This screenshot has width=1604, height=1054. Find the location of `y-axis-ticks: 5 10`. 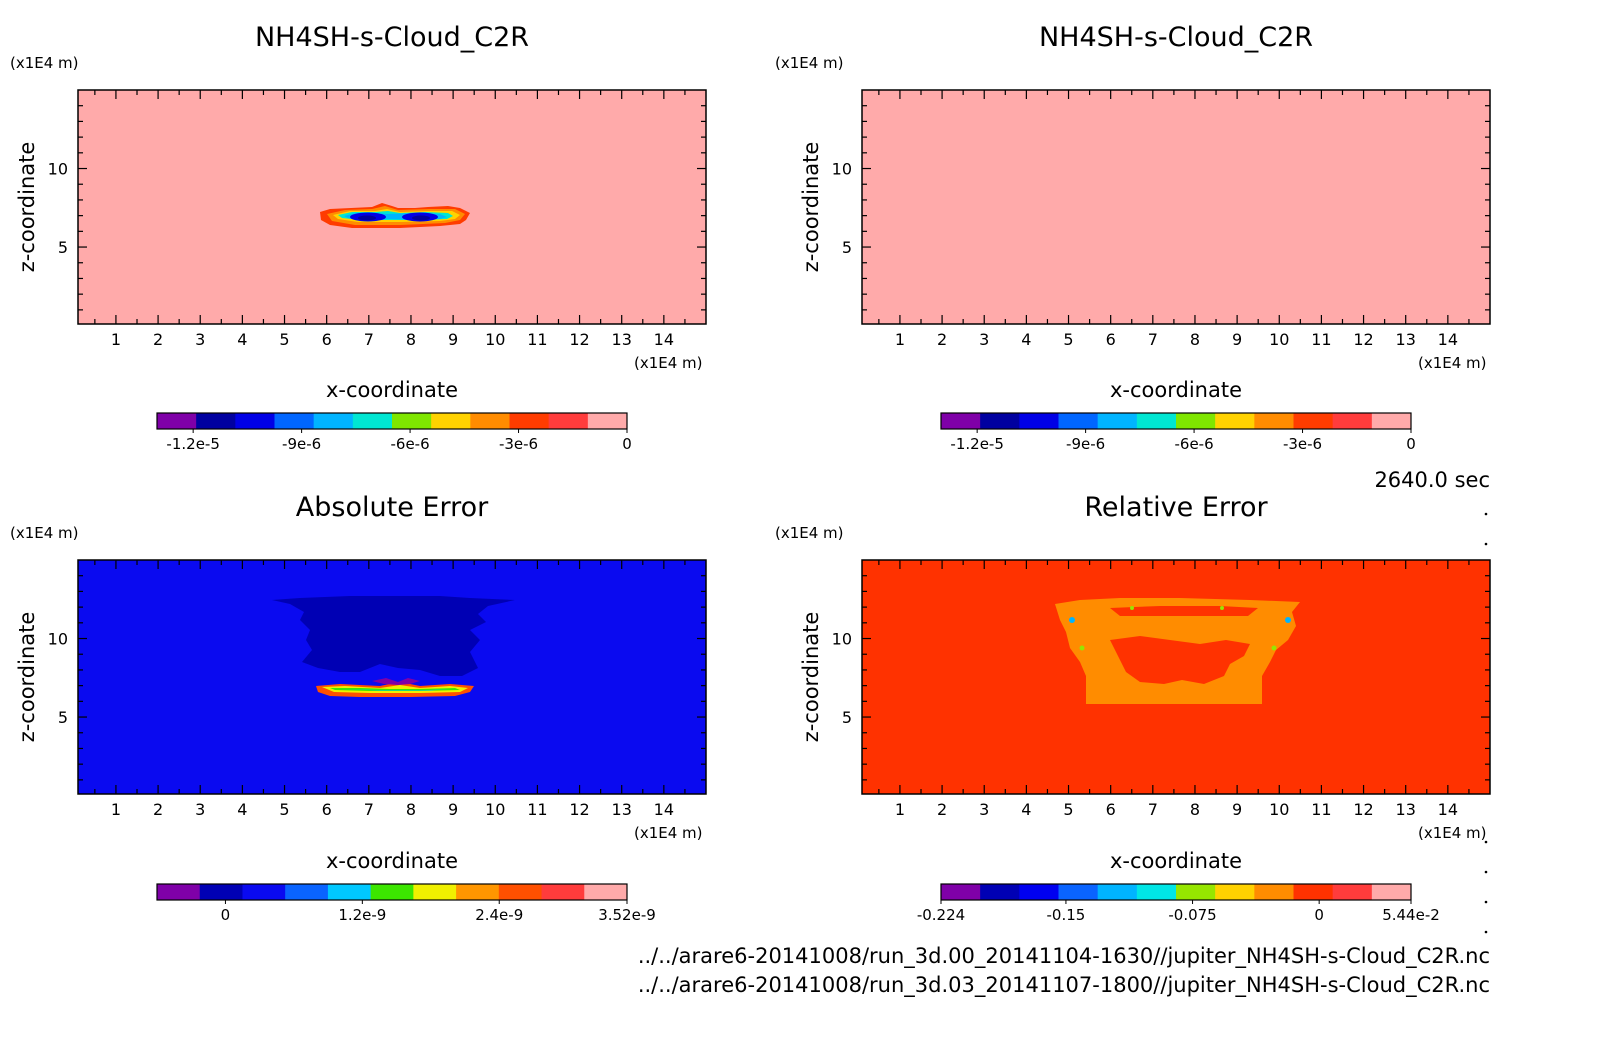

y-axis-ticks: 5 10 is located at coordinates (1161, 208).